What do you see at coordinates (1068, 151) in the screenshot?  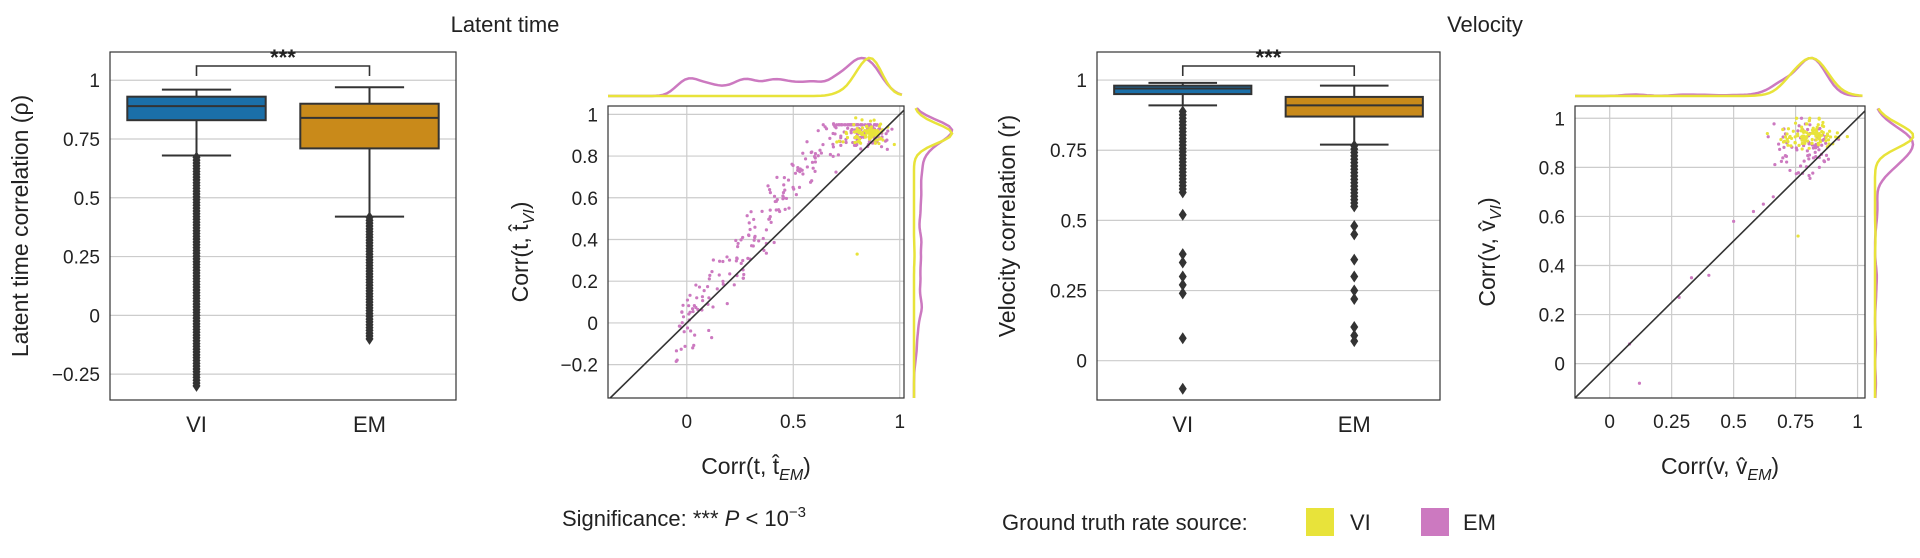 I see `y-tick-label: 0.75` at bounding box center [1068, 151].